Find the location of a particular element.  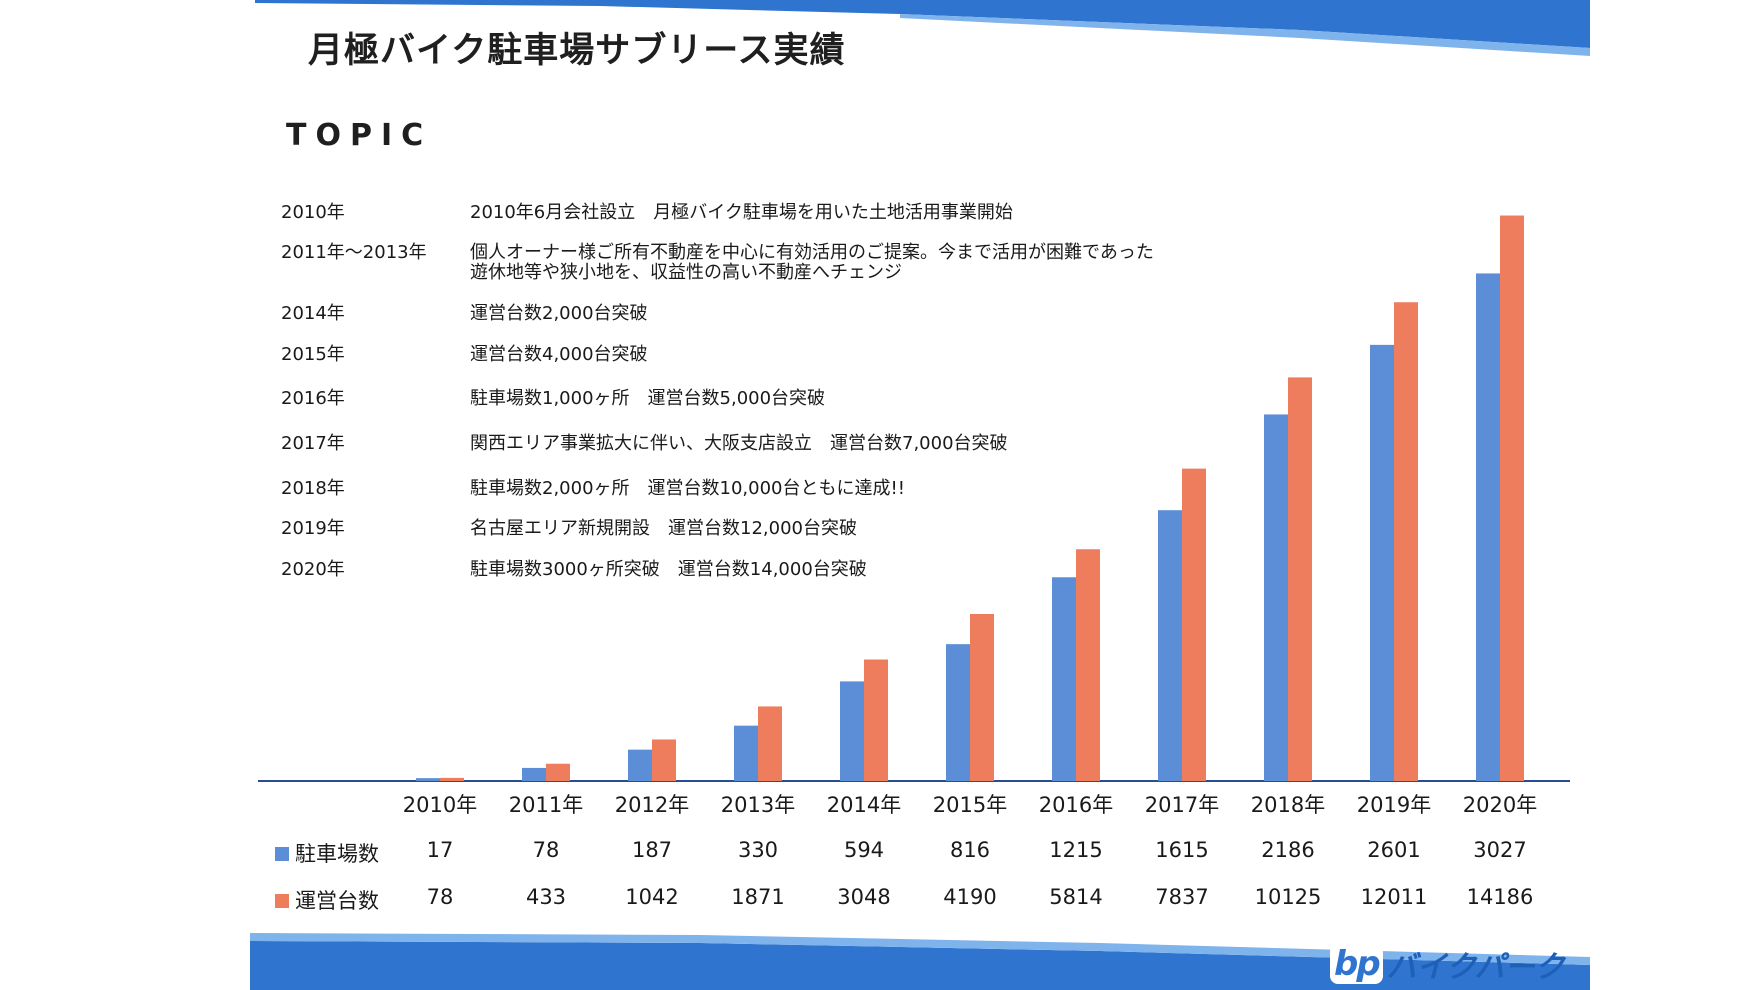

table-cell: 187 is located at coordinates (652, 850).